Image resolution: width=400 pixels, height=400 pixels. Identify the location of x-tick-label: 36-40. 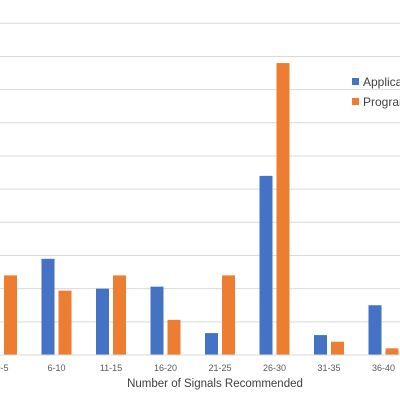
(383, 368).